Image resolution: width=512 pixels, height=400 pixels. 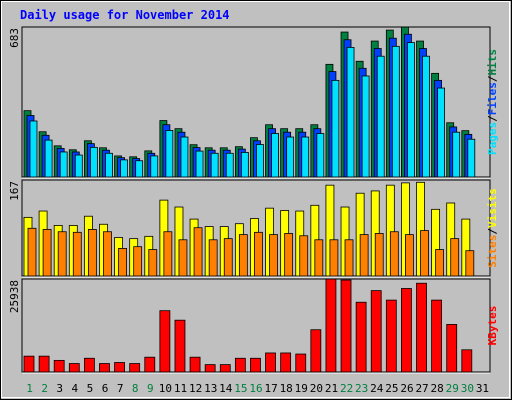 I want to click on x-tick-label: 4, so click(x=75, y=388).